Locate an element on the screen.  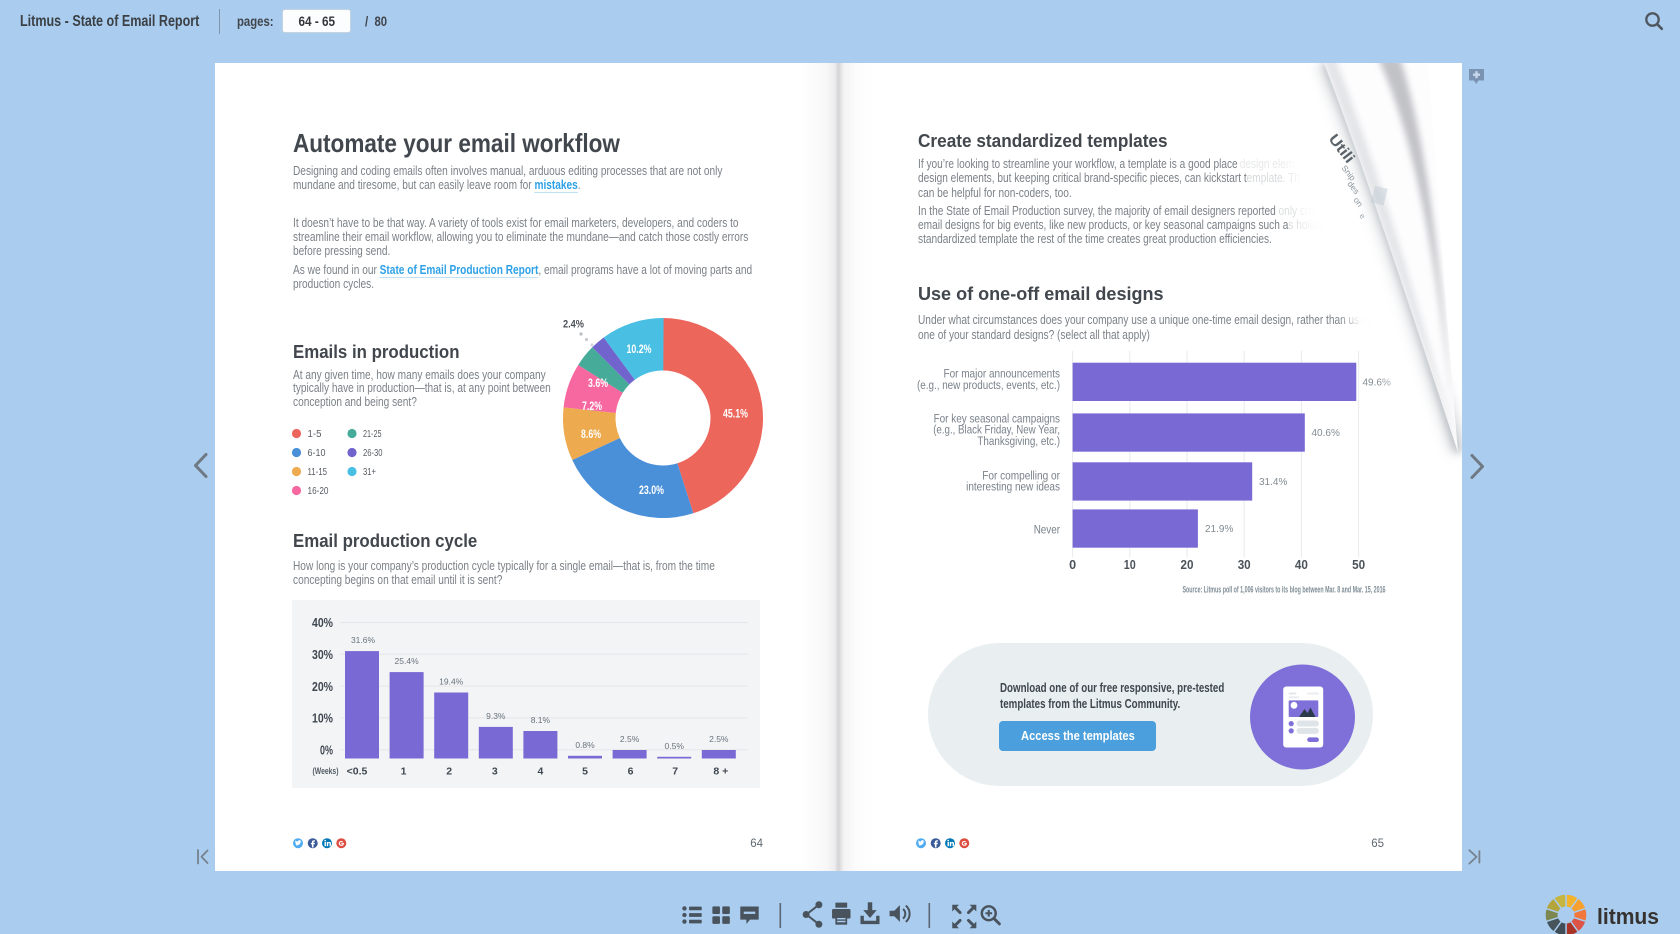
svg-text: 9.3% is located at coordinates (496, 716).